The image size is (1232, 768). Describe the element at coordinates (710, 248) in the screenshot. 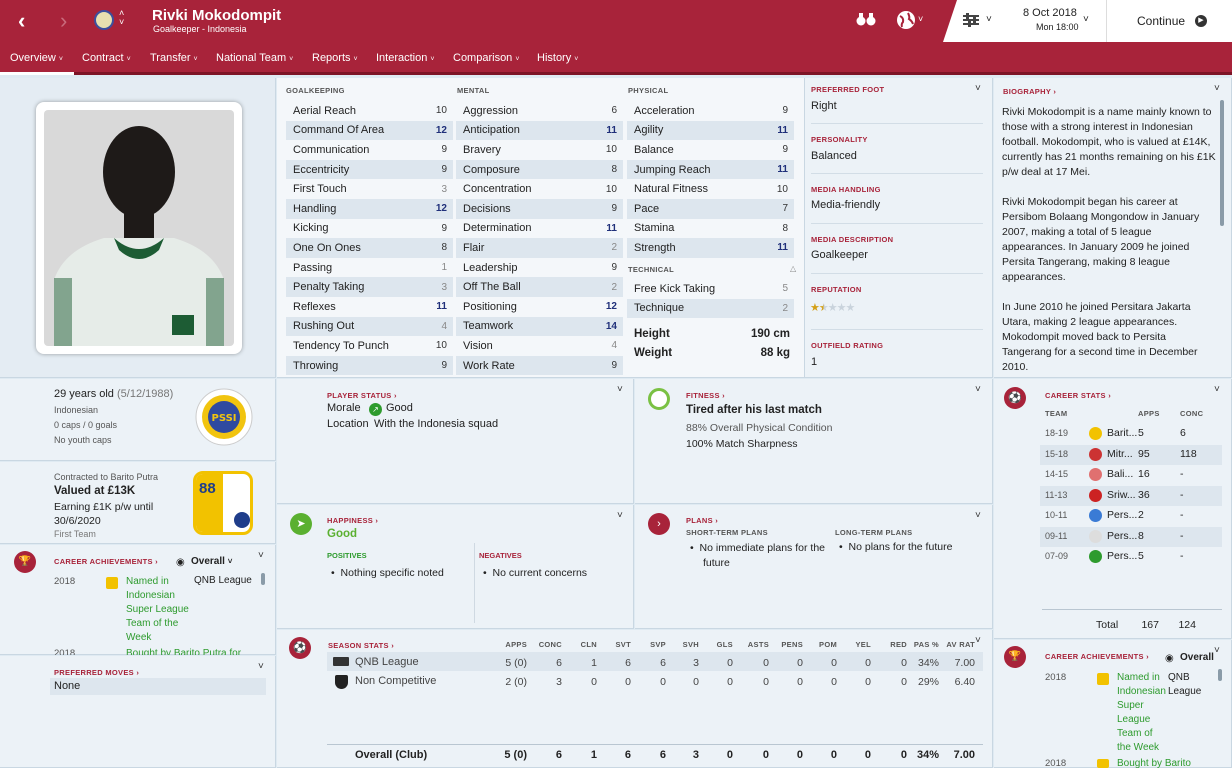

I see `attribute-row: Strength 11` at that location.